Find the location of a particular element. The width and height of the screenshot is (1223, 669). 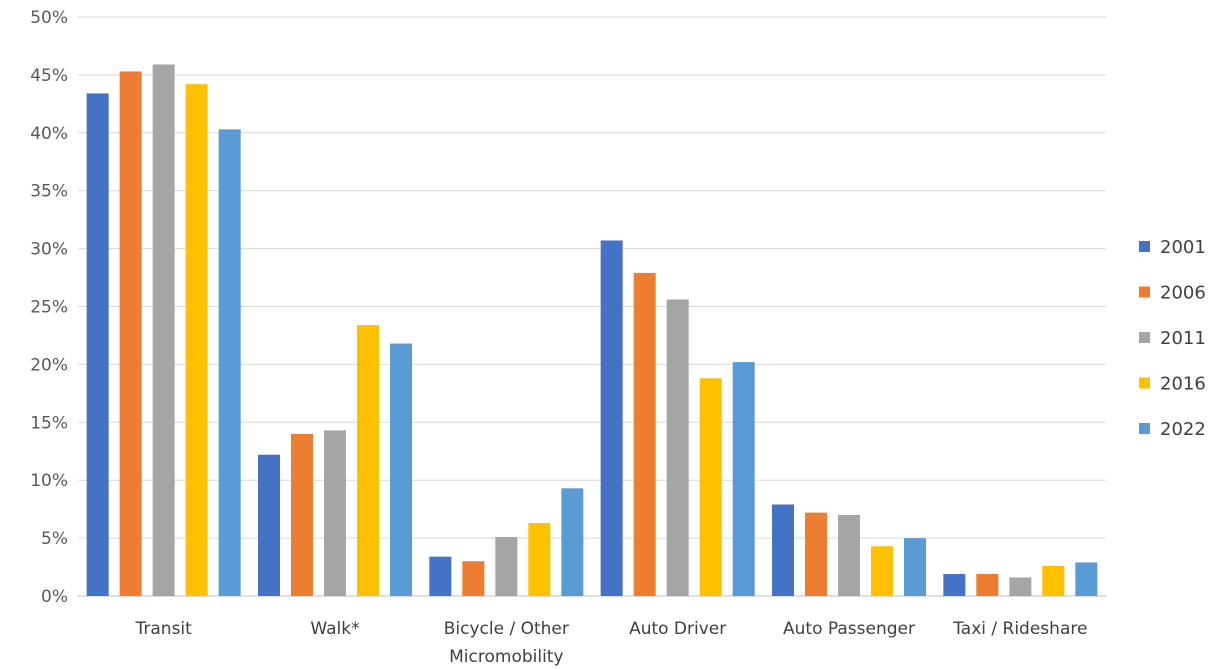

legend-item: 2001 is located at coordinates (1172, 247).